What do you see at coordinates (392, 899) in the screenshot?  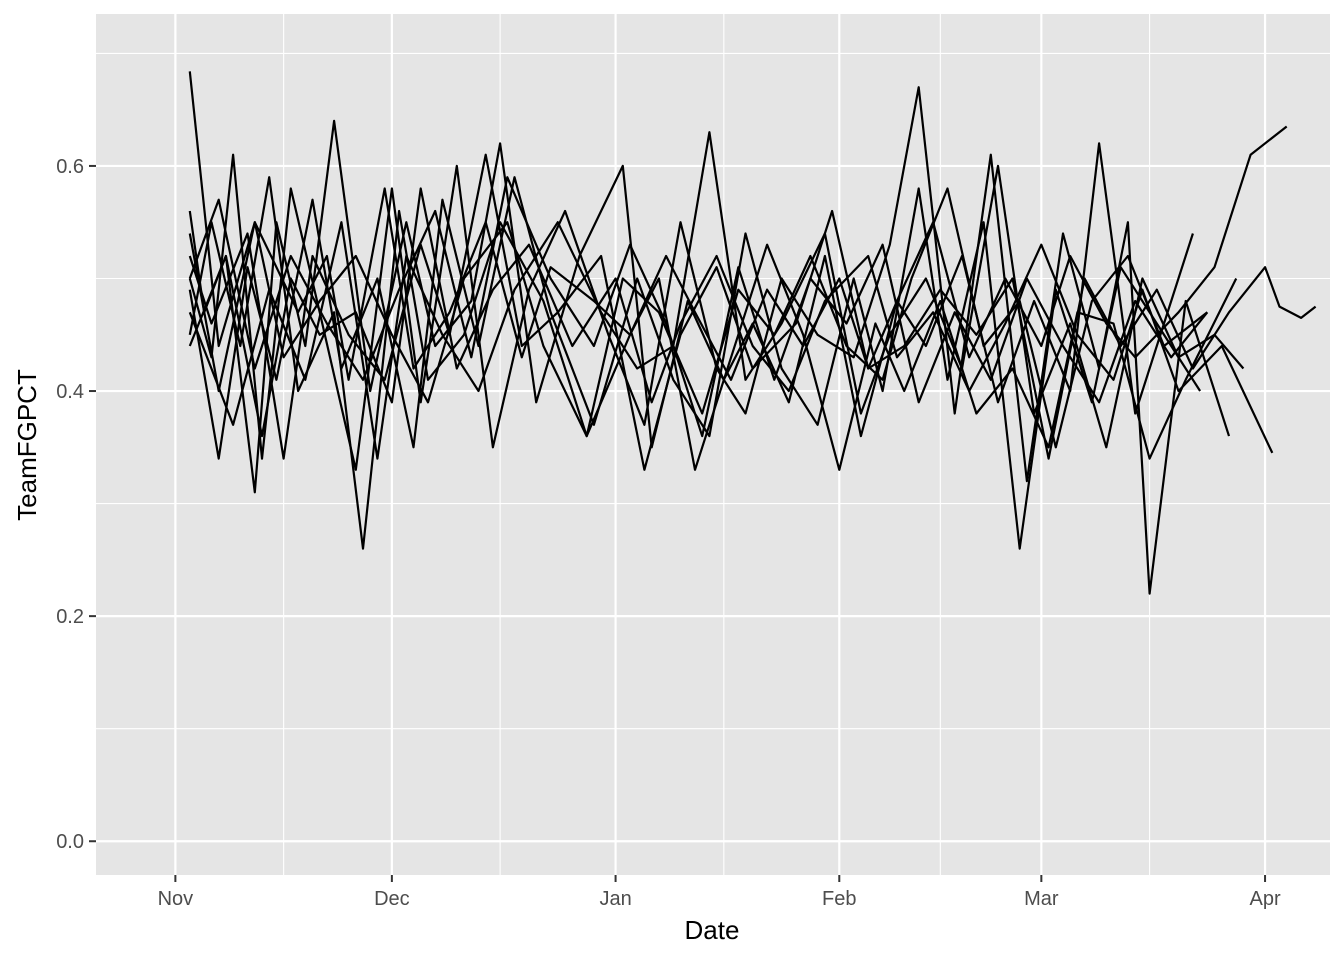 I see `x-tick-label: Dec` at bounding box center [392, 899].